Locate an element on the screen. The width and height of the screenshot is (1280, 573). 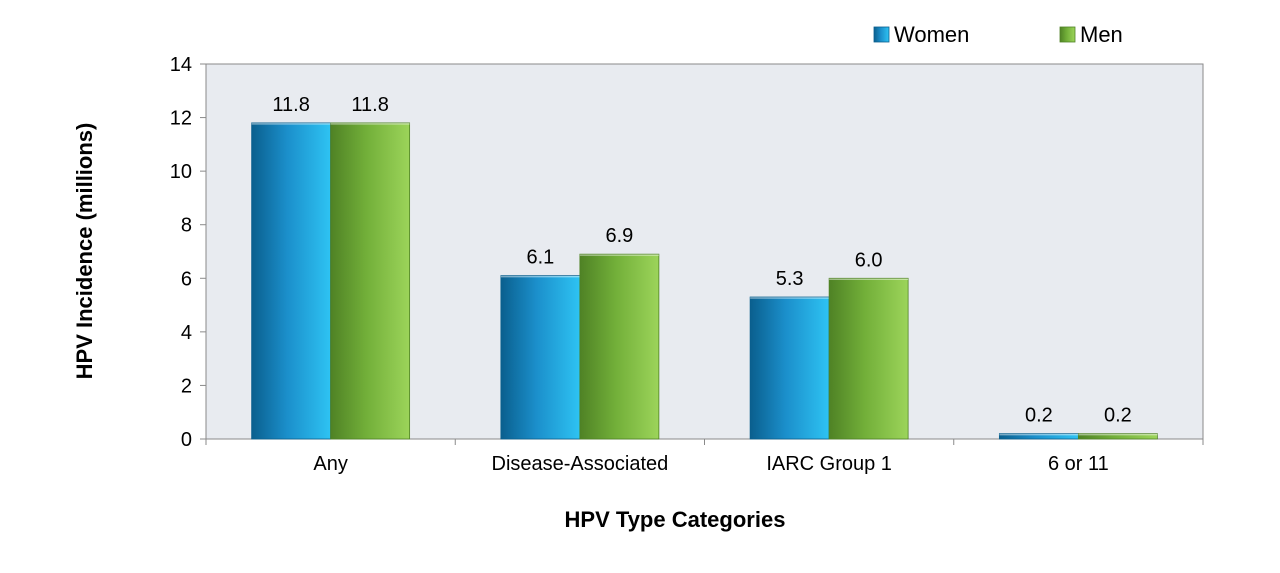
y-tick-label: 12 is located at coordinates (181, 119).